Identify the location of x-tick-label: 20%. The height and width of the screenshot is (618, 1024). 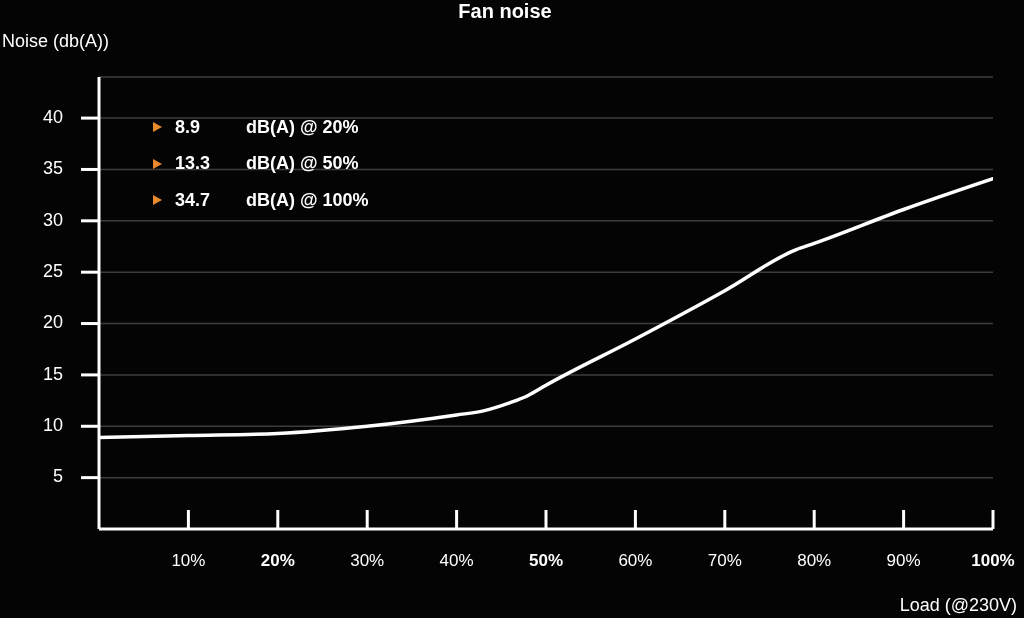
(277, 561).